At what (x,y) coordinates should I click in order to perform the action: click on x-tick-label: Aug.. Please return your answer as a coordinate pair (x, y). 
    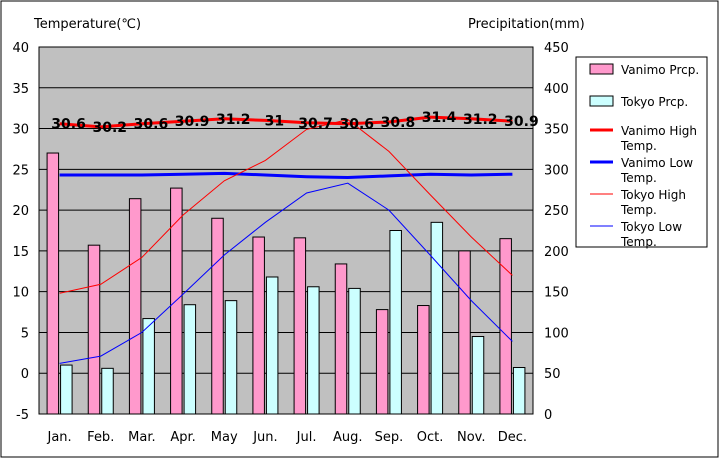
    Looking at the image, I should click on (348, 437).